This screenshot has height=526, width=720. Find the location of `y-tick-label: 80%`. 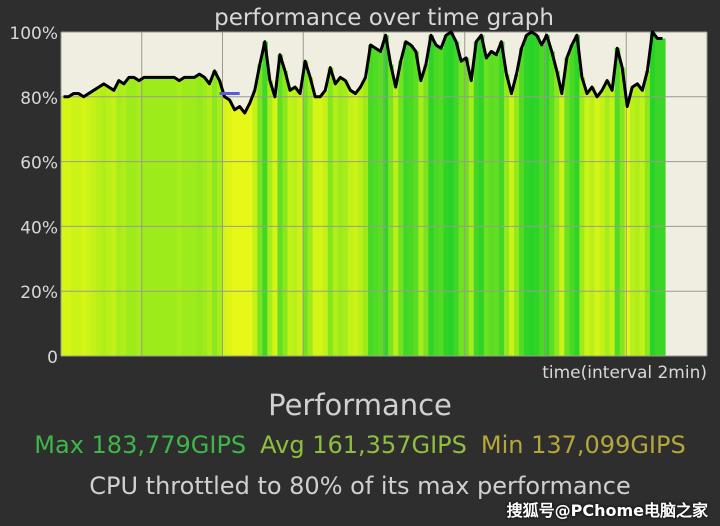

y-tick-label: 80% is located at coordinates (39, 99).